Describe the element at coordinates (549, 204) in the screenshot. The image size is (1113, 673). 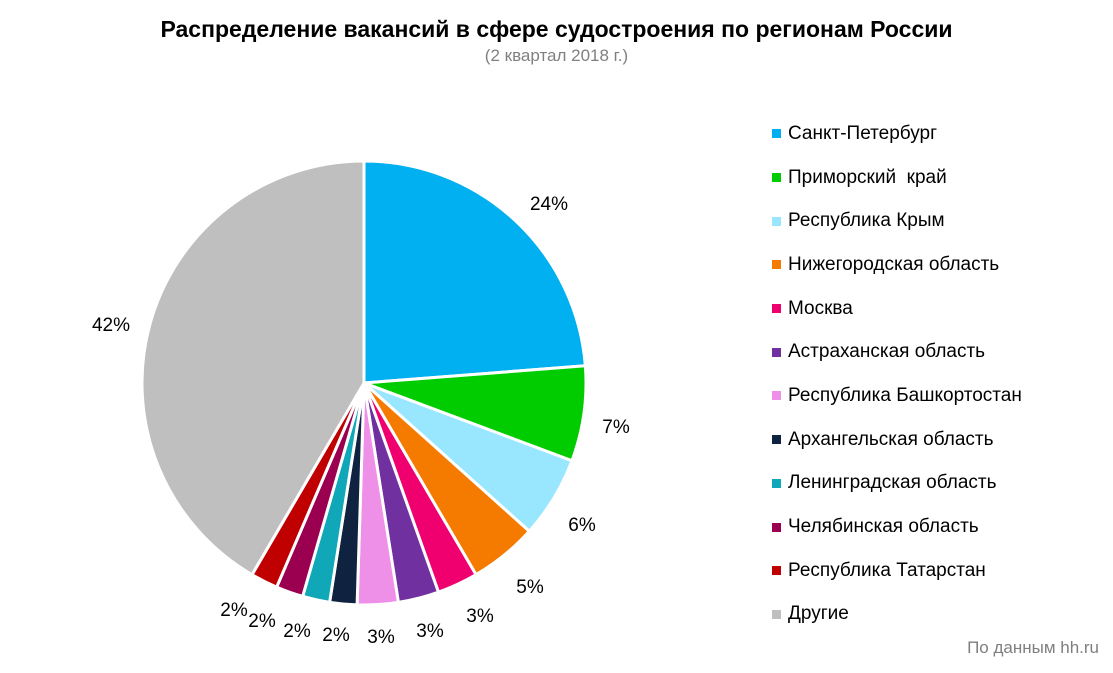
I see `data-label: 24%` at that location.